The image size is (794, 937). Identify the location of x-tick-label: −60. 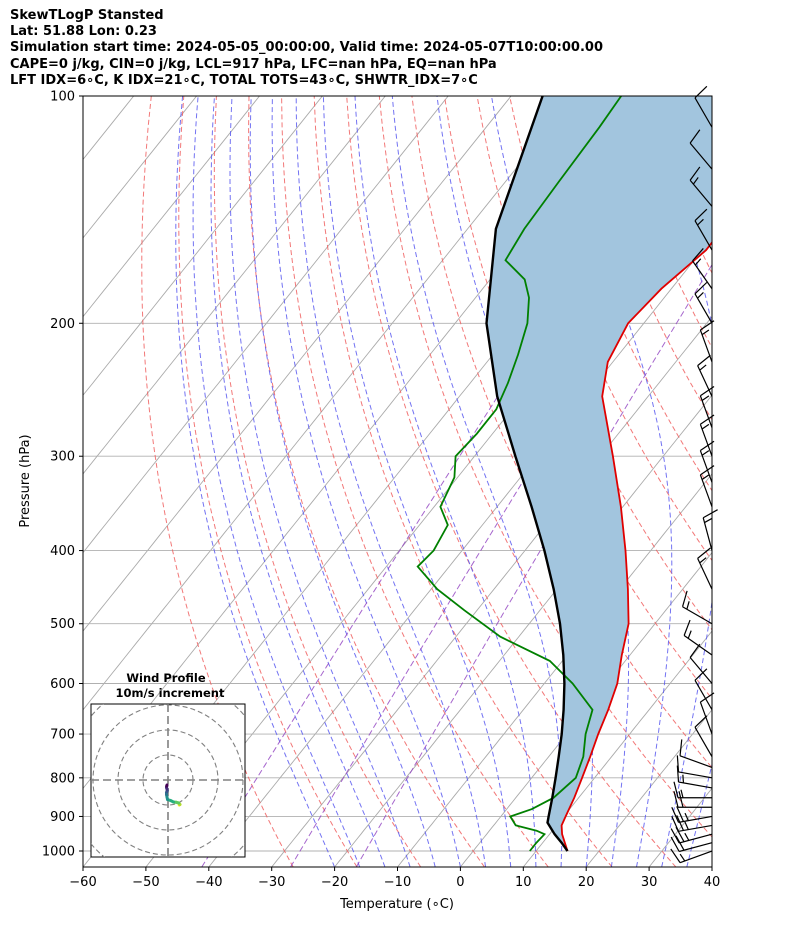
(82, 882).